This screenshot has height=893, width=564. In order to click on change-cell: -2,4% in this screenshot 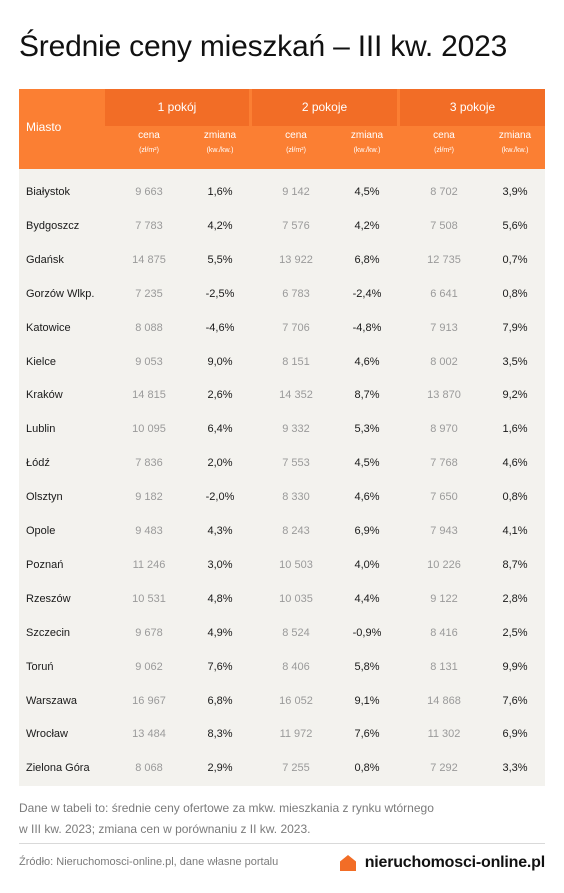, I will do `click(367, 293)`.